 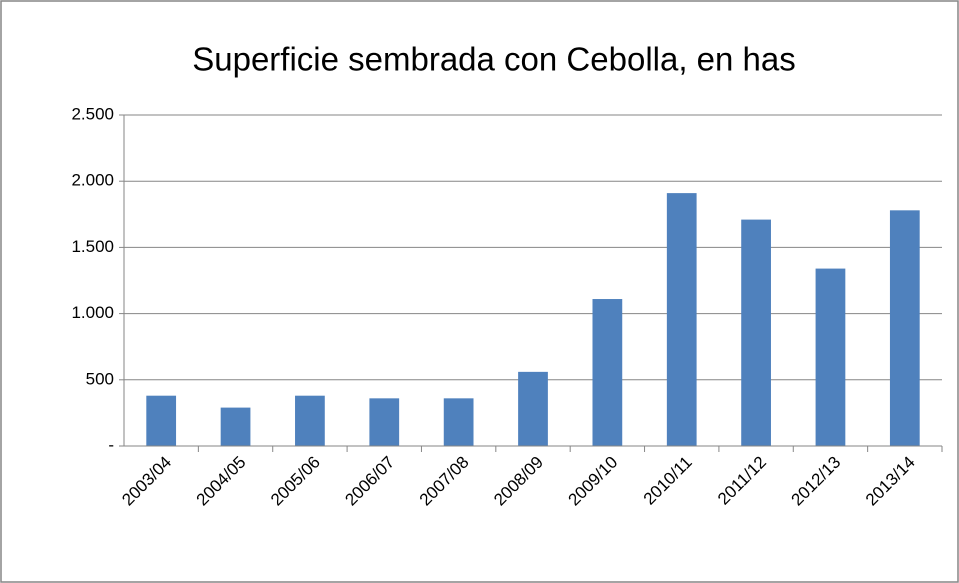 What do you see at coordinates (92, 246) in the screenshot?
I see `y-tick-label: 1.500` at bounding box center [92, 246].